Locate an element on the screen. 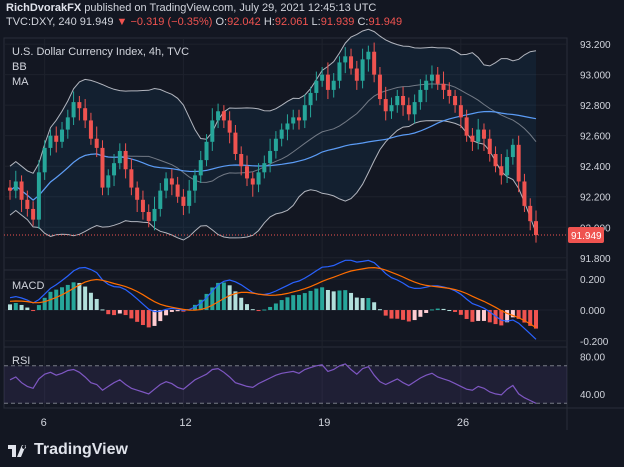  price-tick-label: 93.200 is located at coordinates (595, 45).